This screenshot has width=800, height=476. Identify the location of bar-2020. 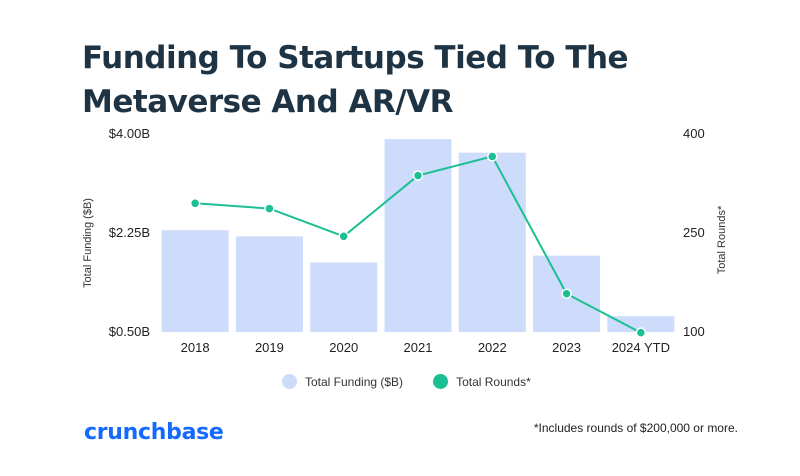
(344, 297).